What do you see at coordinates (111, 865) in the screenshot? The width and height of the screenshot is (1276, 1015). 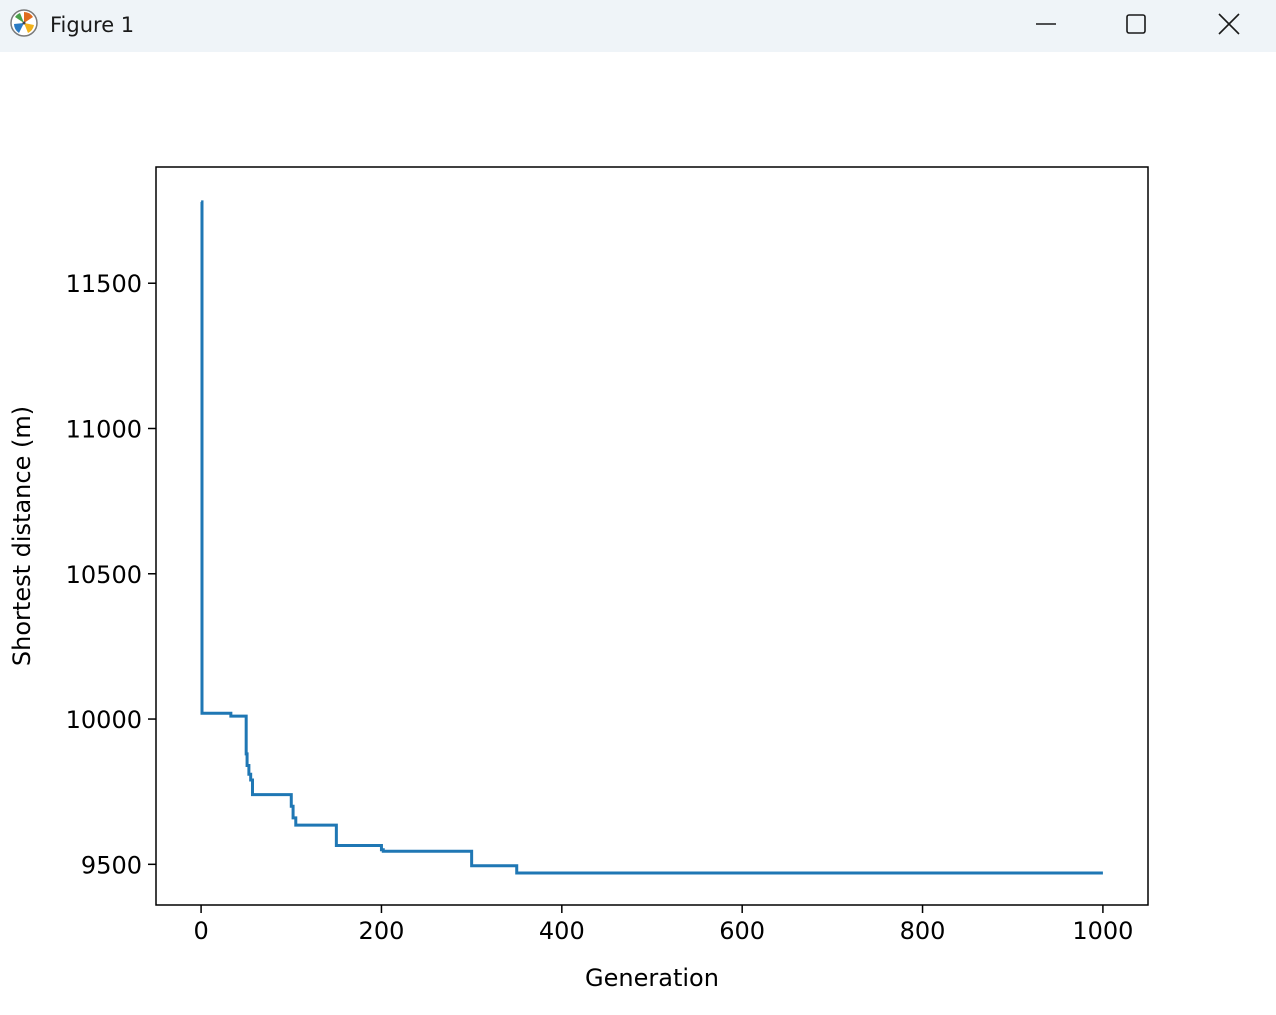 I see `y-tick-label: 9500` at bounding box center [111, 865].